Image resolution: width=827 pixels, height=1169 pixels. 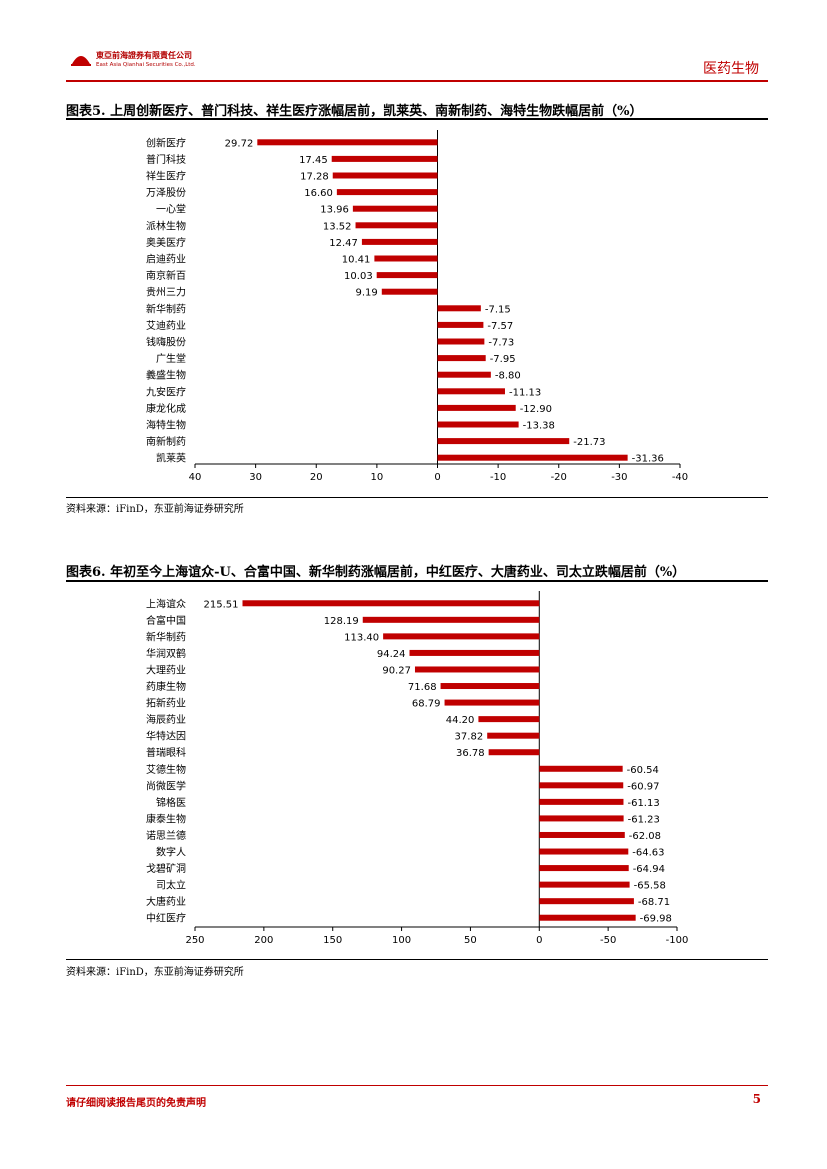 I want to click on value-label: 17.28, so click(x=314, y=177).